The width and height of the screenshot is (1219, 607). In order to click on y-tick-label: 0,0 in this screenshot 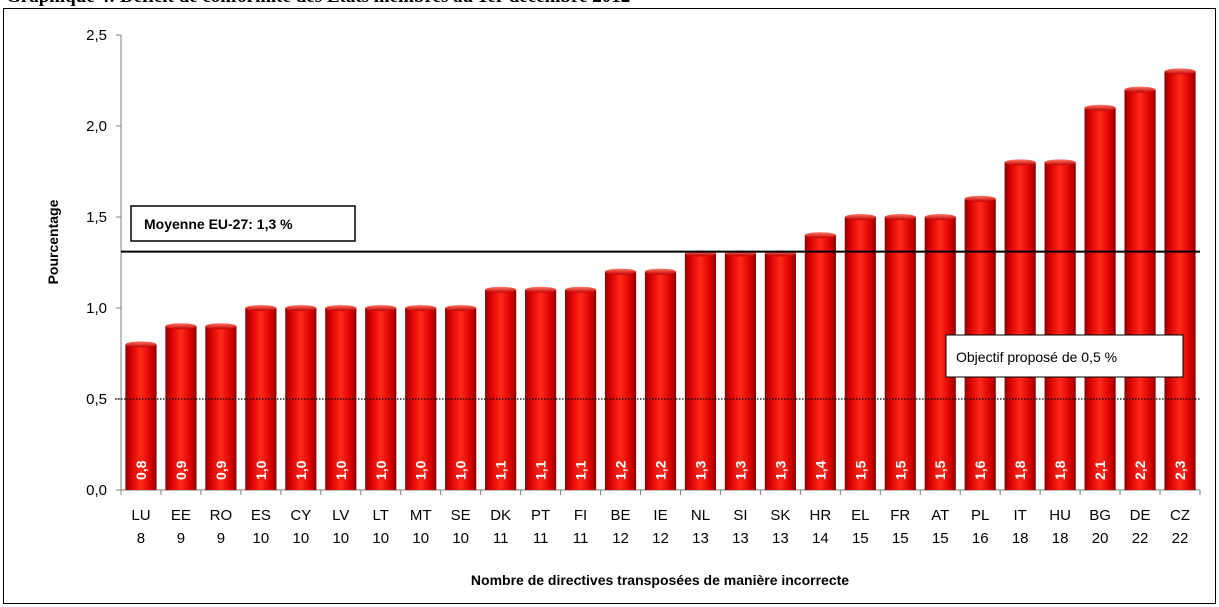, I will do `click(96, 490)`.